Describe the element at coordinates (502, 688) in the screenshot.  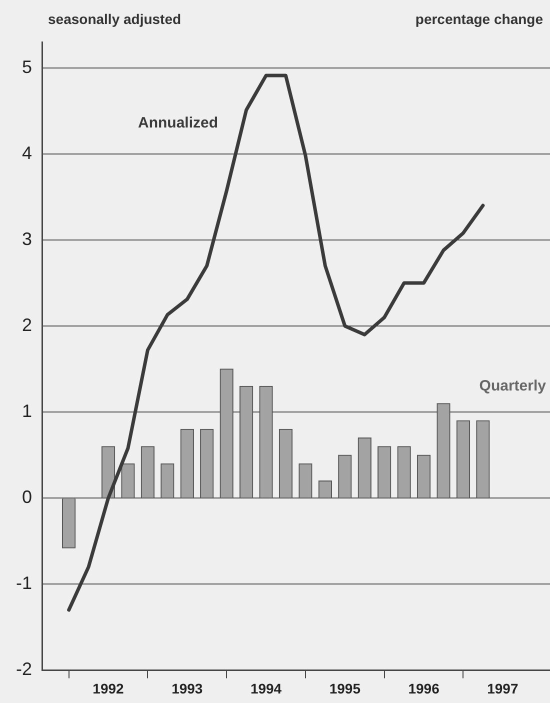
I see `x-tick-label: 1997` at that location.